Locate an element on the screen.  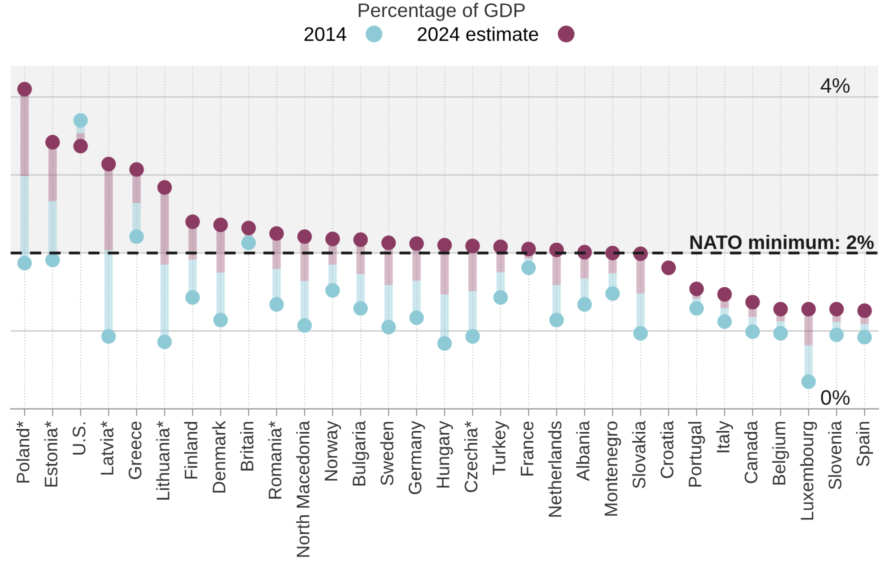
x-tick-label: Greece is located at coordinates (135, 451).